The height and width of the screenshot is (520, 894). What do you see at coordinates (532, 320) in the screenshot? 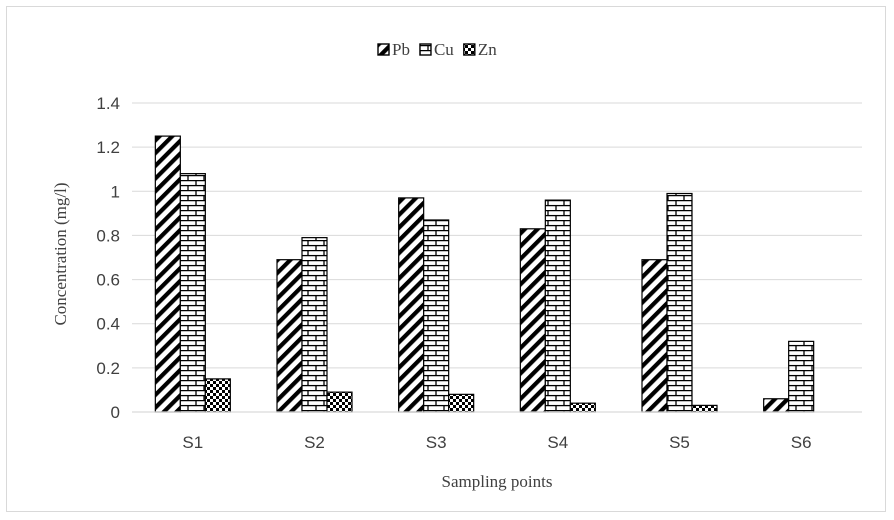
I see `bar-pb-s4` at bounding box center [532, 320].